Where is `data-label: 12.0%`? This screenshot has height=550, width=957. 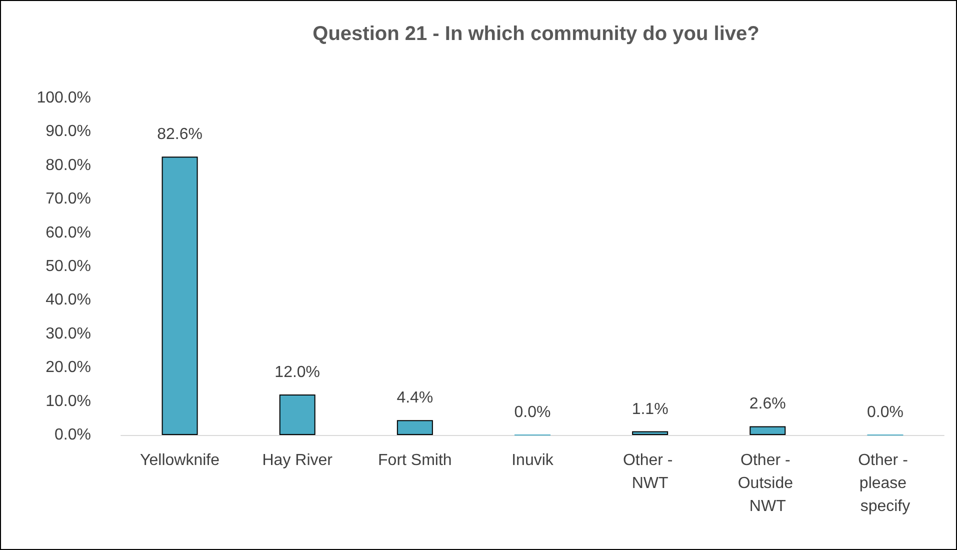 data-label: 12.0% is located at coordinates (297, 373).